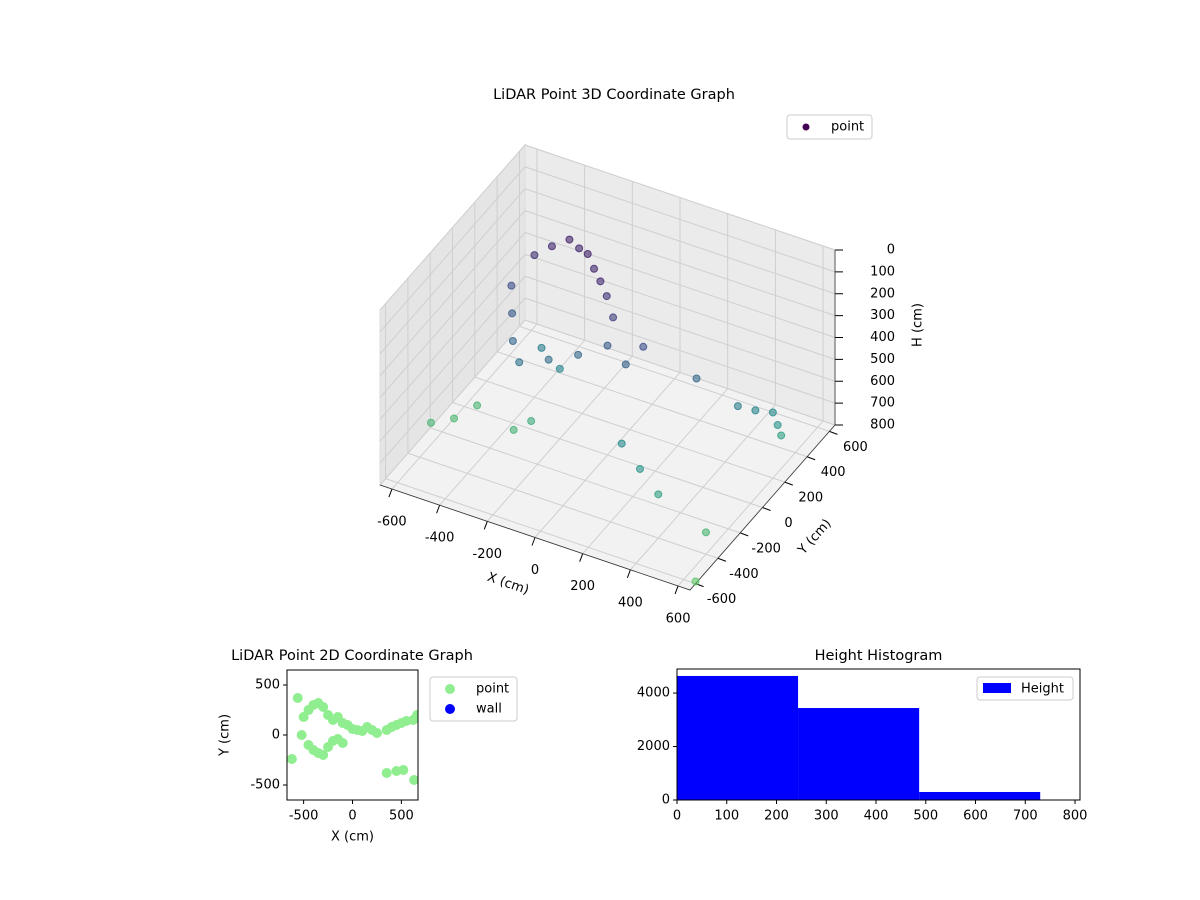 This screenshot has width=1200, height=900. I want to click on x-tick-label: 300, so click(826, 816).